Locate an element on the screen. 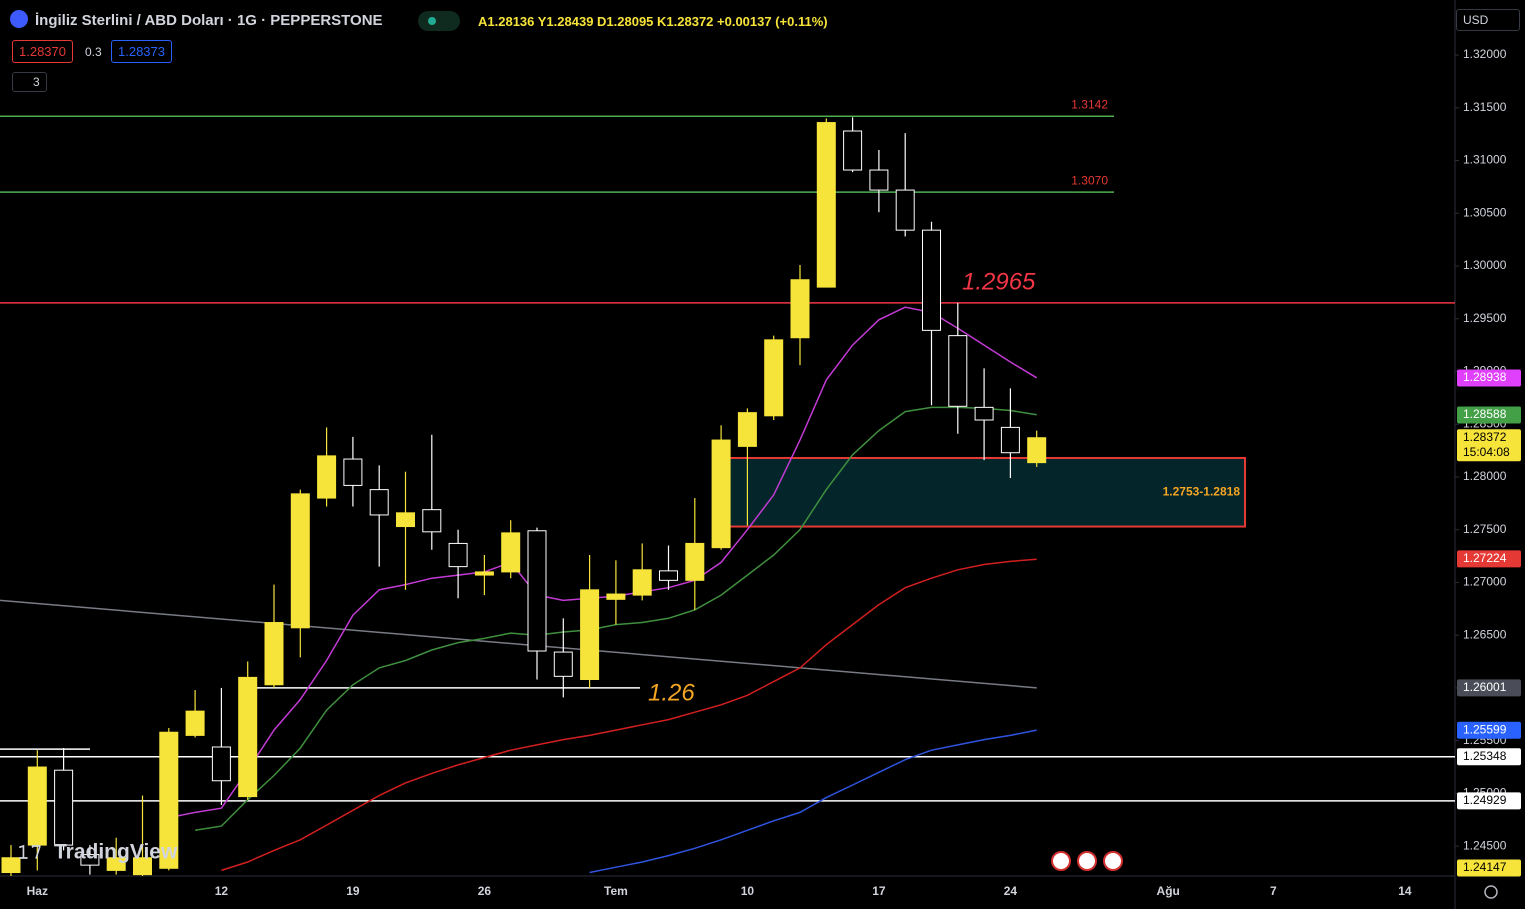  zone is located at coordinates (982, 492).